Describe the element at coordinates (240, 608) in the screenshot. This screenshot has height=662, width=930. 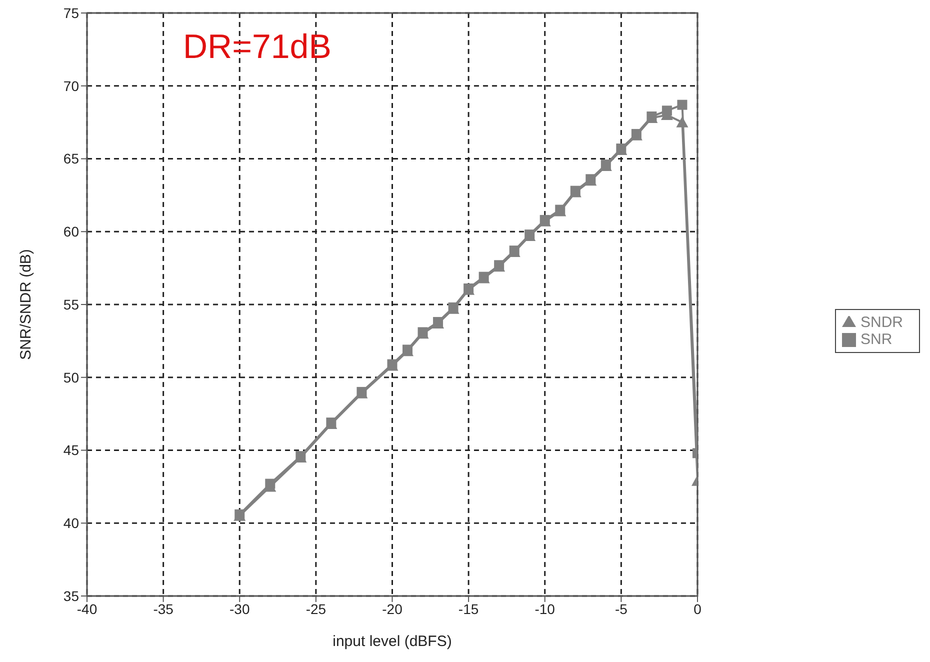
I see `x-tick-label: -30` at that location.